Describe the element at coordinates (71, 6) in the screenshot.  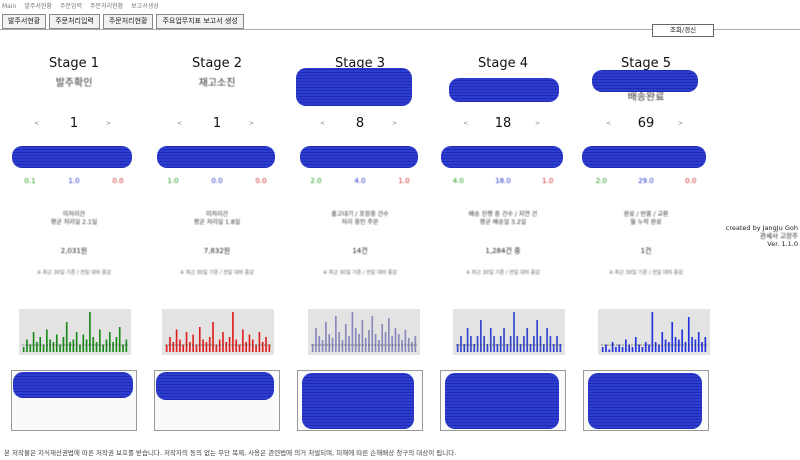
I see `top-menu-item: 주문입력` at that location.